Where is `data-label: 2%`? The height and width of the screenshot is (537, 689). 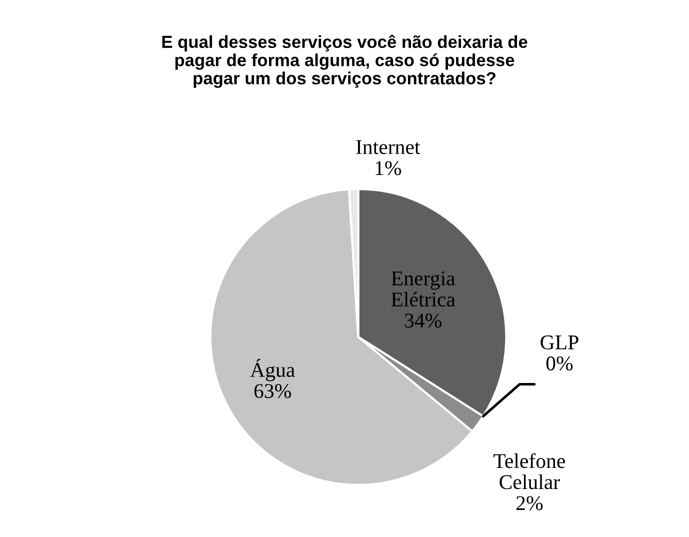
data-label: 2% is located at coordinates (529, 503).